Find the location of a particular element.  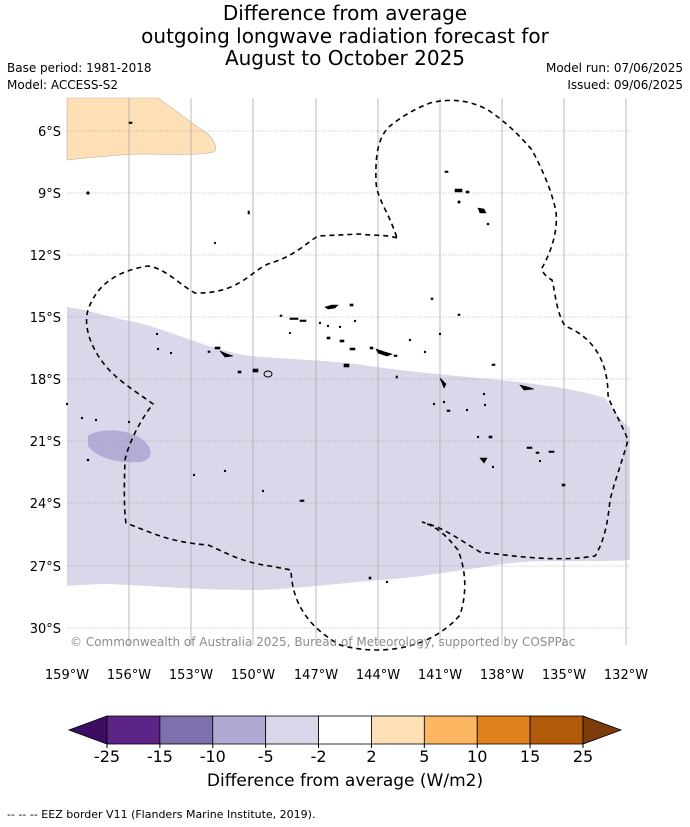

colorbar-cells is located at coordinates (345, 730).